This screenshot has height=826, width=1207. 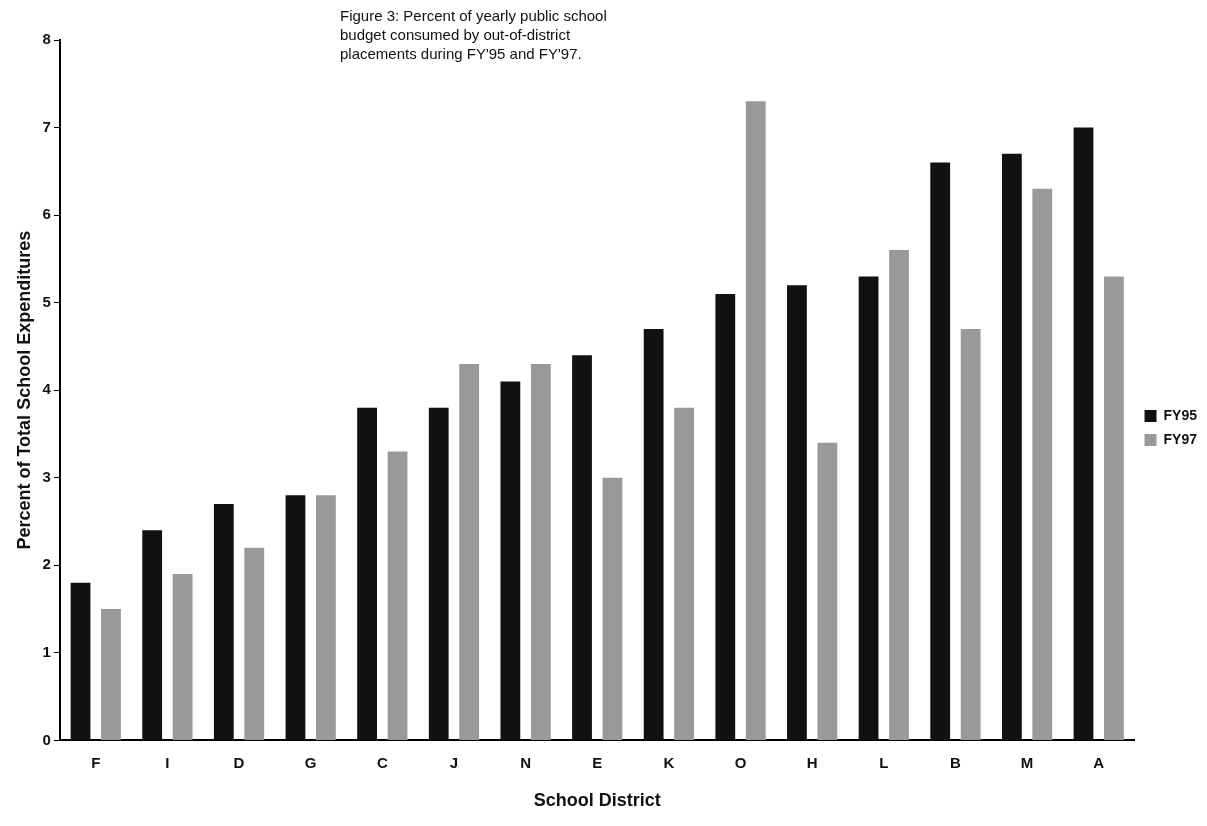 I want to click on legend-label: FY95, so click(x=1180, y=414).